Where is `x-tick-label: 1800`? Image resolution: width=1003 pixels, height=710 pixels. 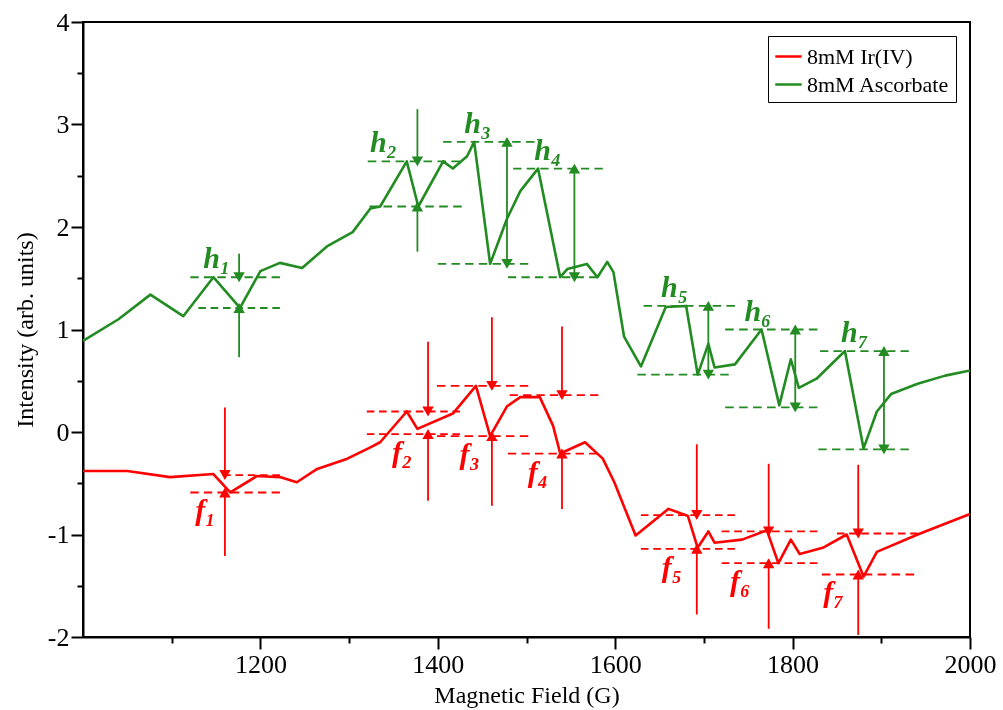 x-tick-label: 1800 is located at coordinates (793, 664).